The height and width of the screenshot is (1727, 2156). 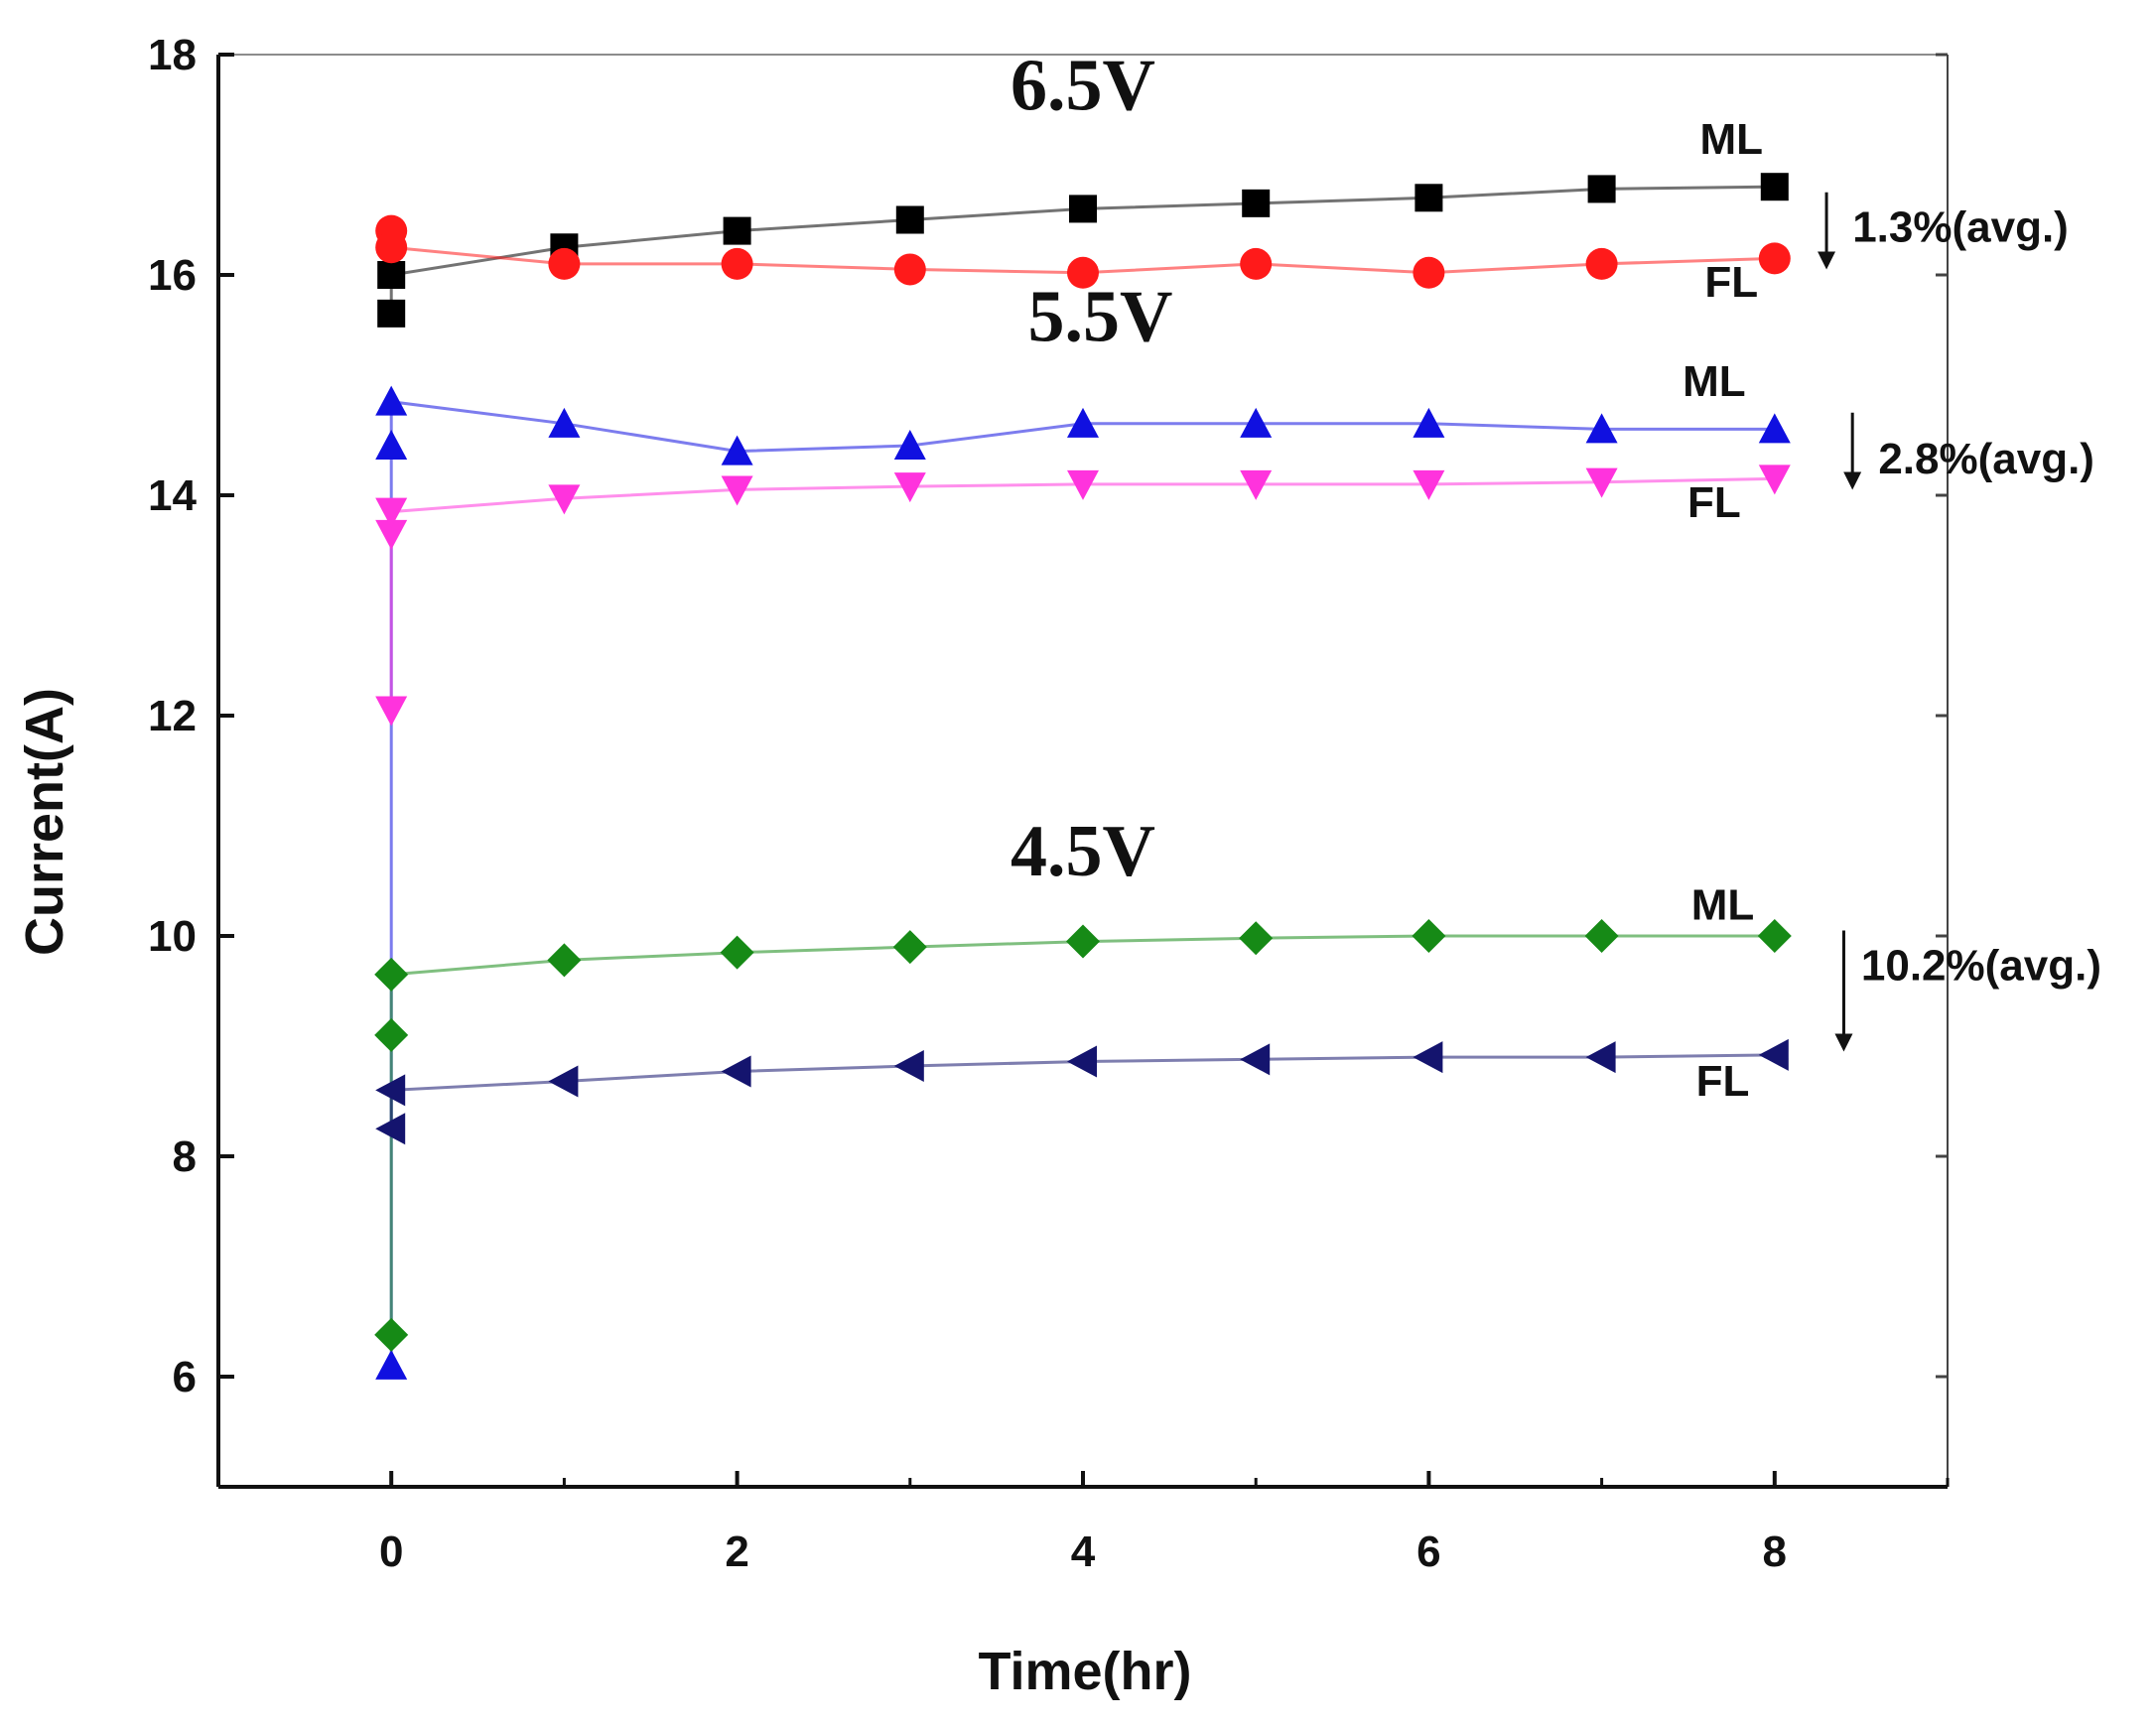 I want to click on y-axis-title: Current(A), so click(x=44, y=822).